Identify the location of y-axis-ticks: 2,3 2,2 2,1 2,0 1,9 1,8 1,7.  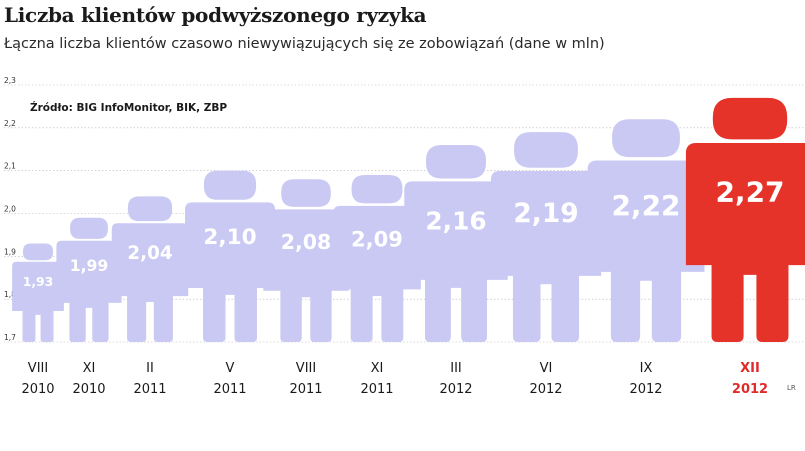
(10, 209).